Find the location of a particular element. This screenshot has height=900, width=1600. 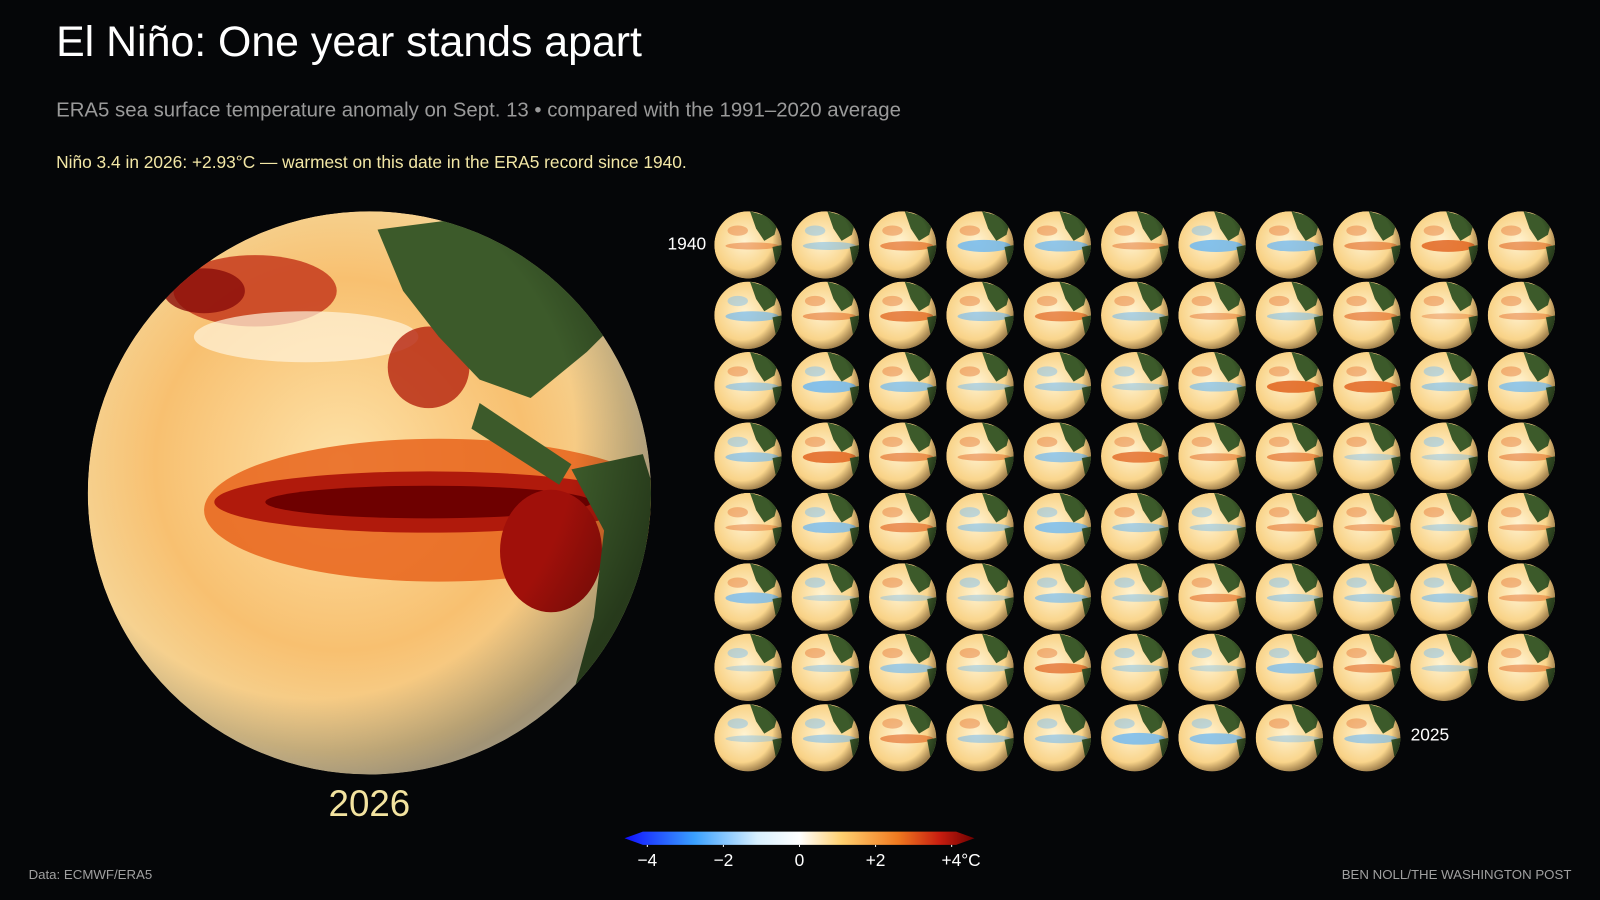

colorbar-tick-label: −2 is located at coordinates (724, 860).